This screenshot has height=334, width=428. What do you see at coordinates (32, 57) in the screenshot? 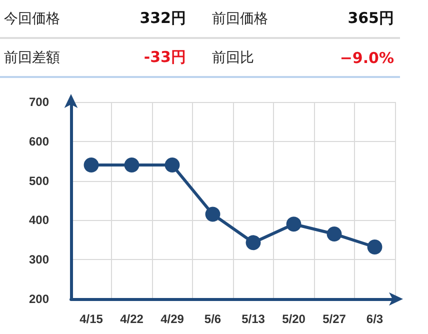
I see `text: 前回差額` at bounding box center [32, 57].